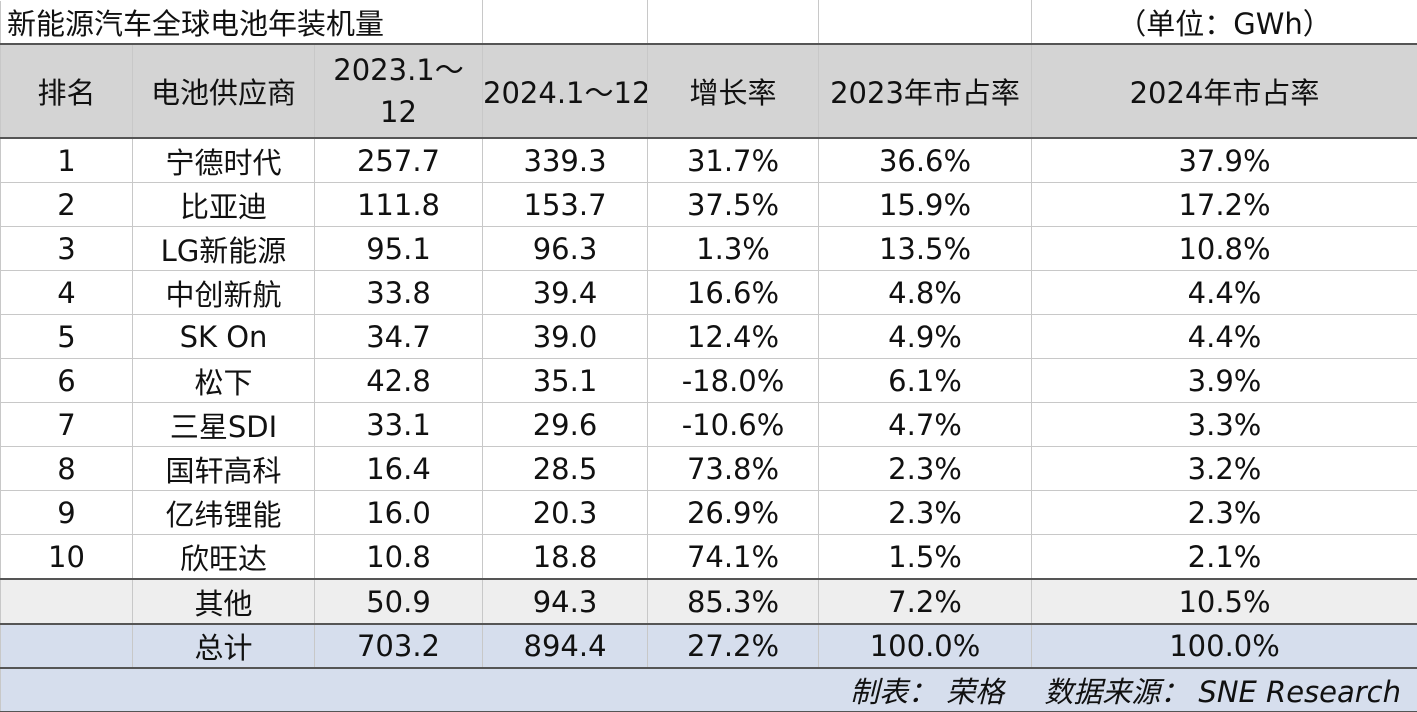 The height and width of the screenshot is (712, 1417). What do you see at coordinates (224, 425) in the screenshot?
I see `cell-supplier: 三星SDI` at bounding box center [224, 425].